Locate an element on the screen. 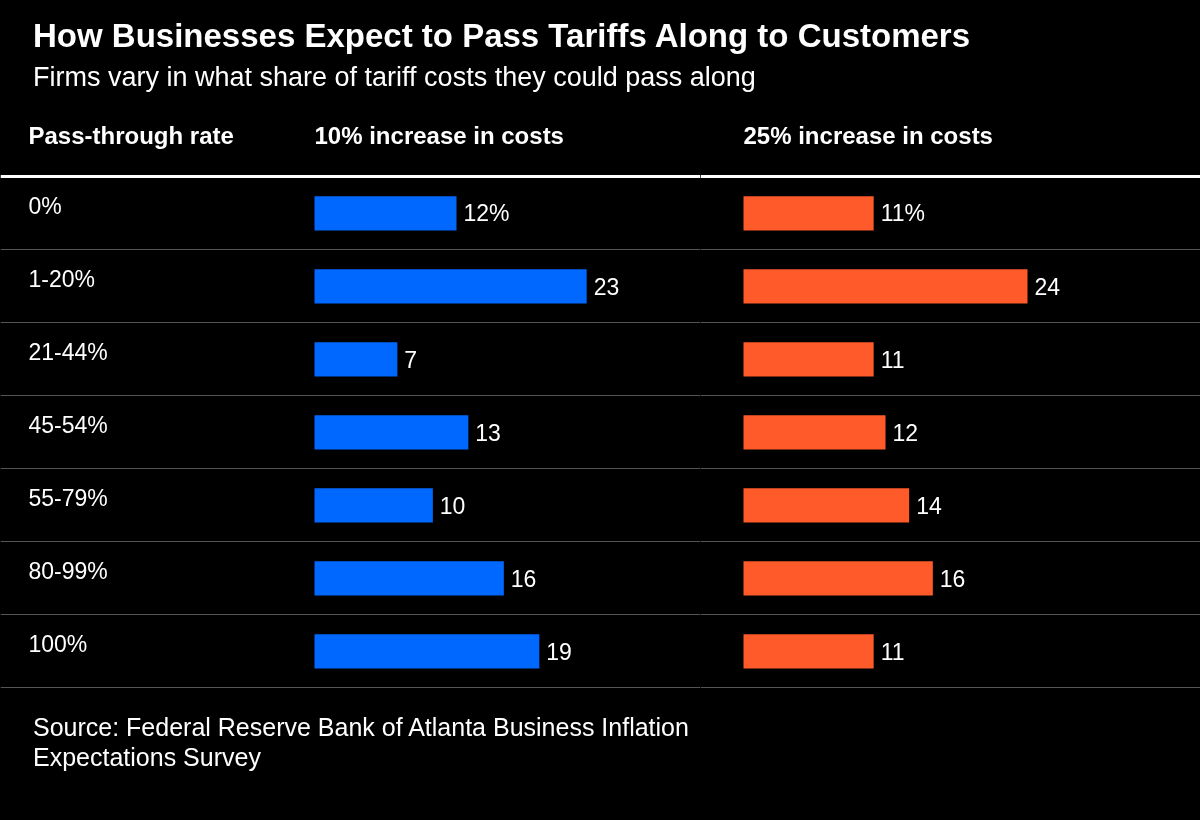 The width and height of the screenshot is (1200, 820). data-label: 11% is located at coordinates (902, 213).